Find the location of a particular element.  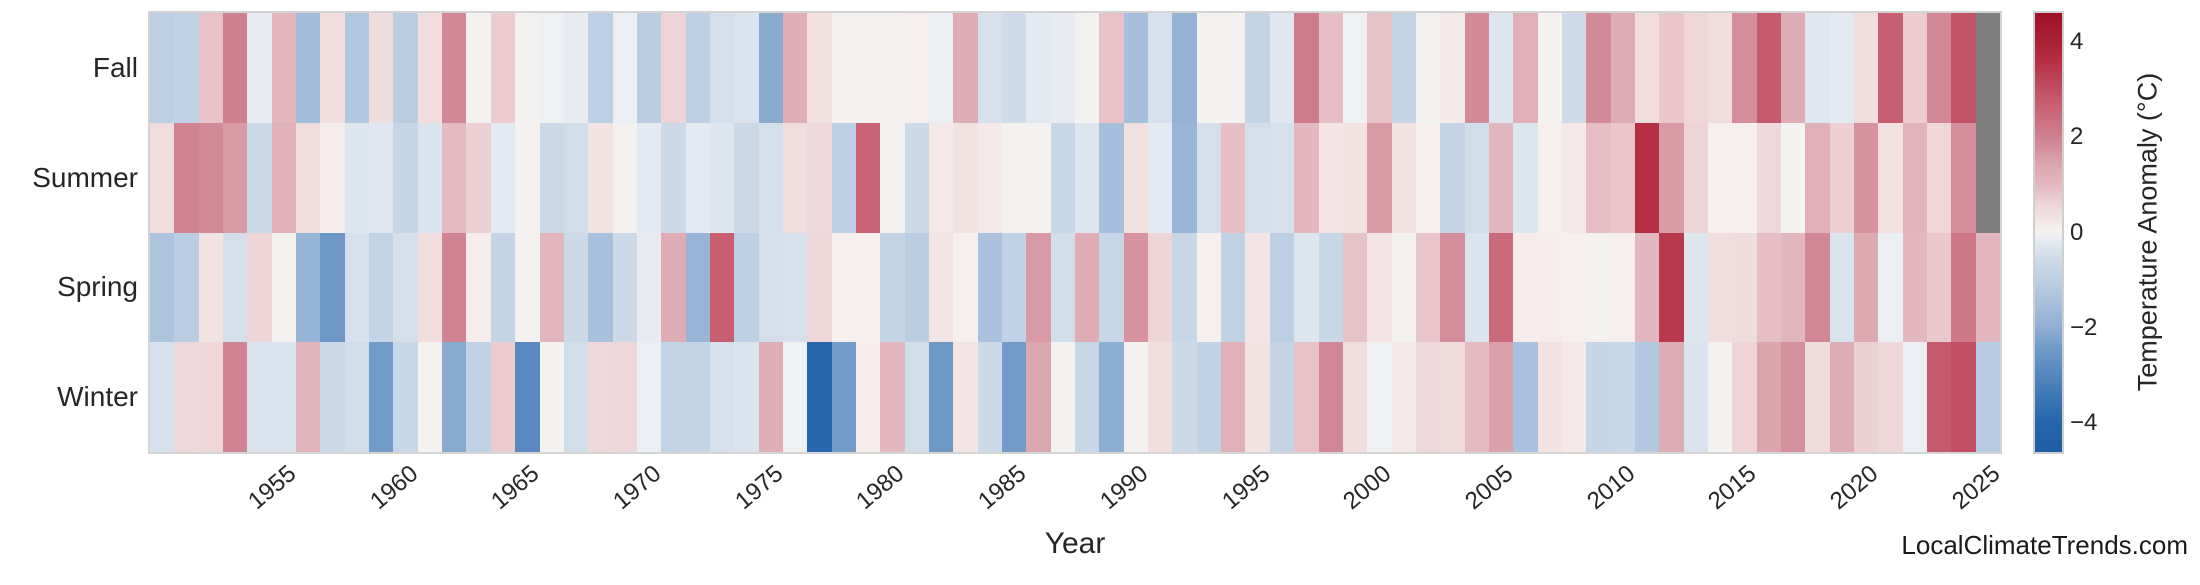

x-axis-tick-2005: 2005 is located at coordinates (1489, 488).